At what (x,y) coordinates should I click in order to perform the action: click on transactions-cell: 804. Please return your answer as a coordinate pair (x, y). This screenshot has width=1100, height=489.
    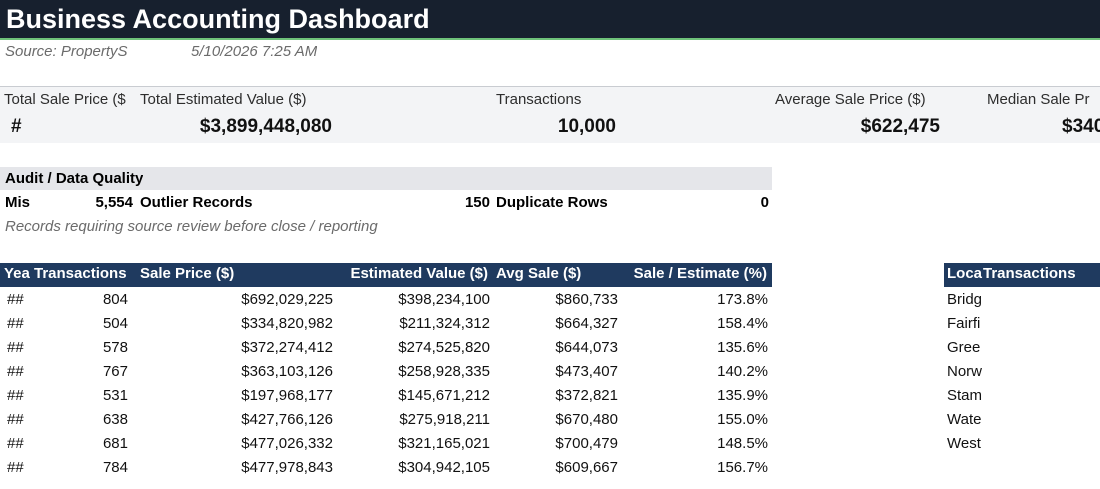
    Looking at the image, I should click on (115, 299).